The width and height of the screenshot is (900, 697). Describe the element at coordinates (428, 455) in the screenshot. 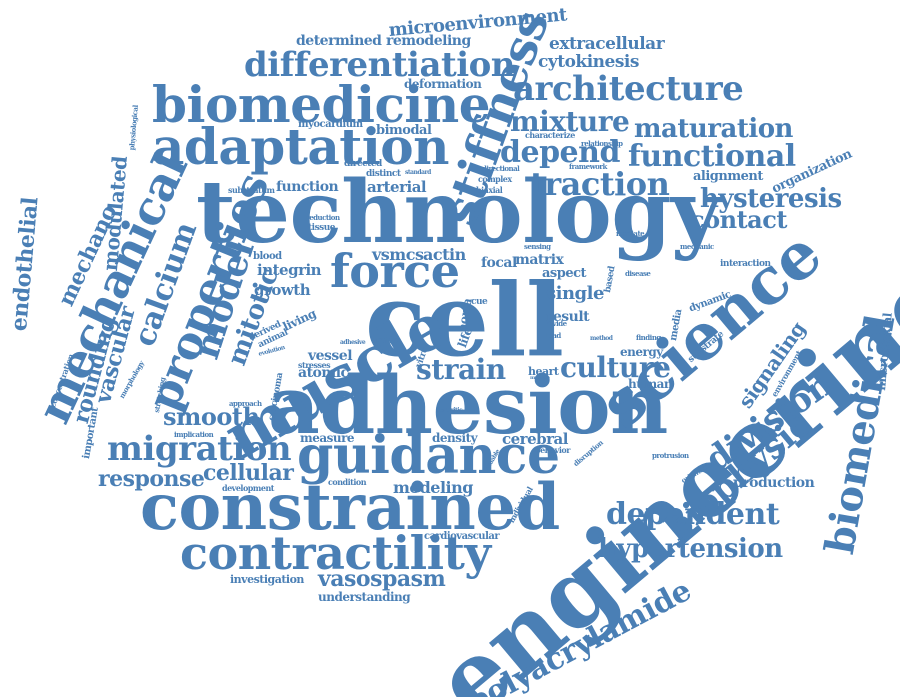

I see `word-guidance: guidance` at that location.